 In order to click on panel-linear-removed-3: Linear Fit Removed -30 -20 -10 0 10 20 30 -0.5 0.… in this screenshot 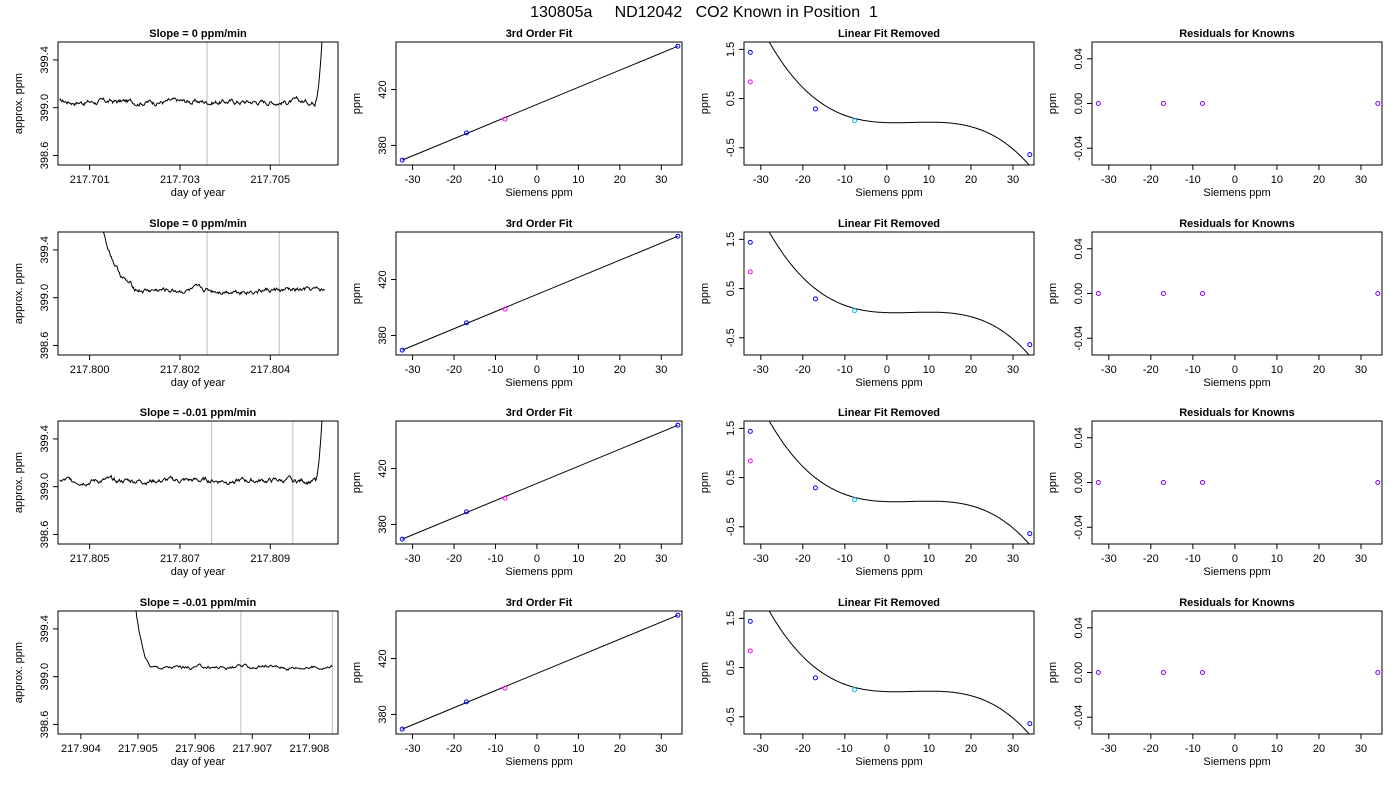, I will do `click(867, 492)`.